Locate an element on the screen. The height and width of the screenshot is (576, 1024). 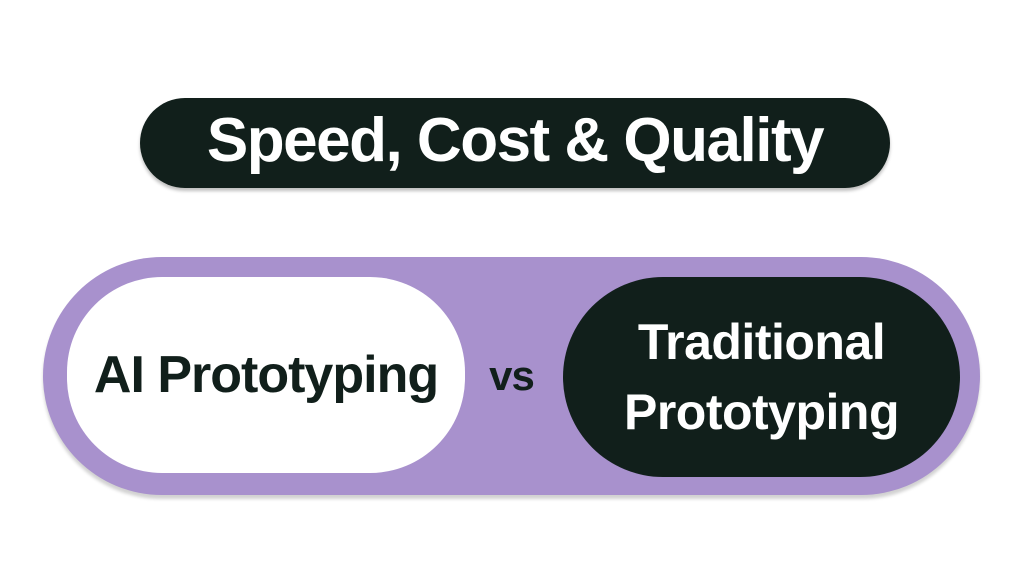
ai-prototyping-label: AI Prototyping is located at coordinates (266, 375).